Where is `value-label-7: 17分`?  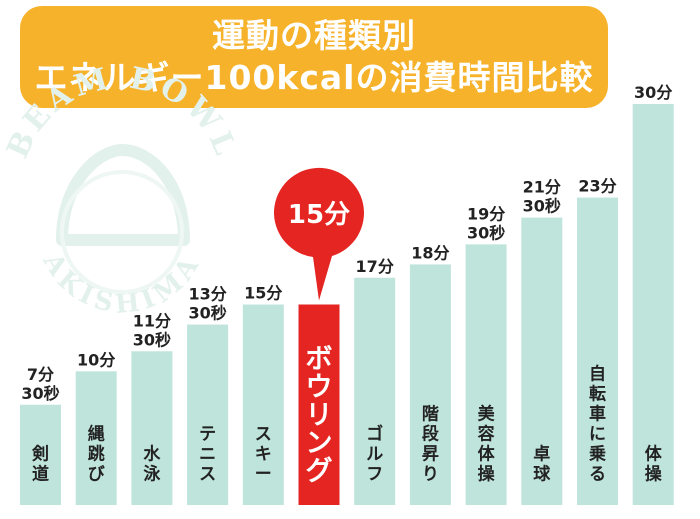 value-label-7: 17分 is located at coordinates (375, 266).